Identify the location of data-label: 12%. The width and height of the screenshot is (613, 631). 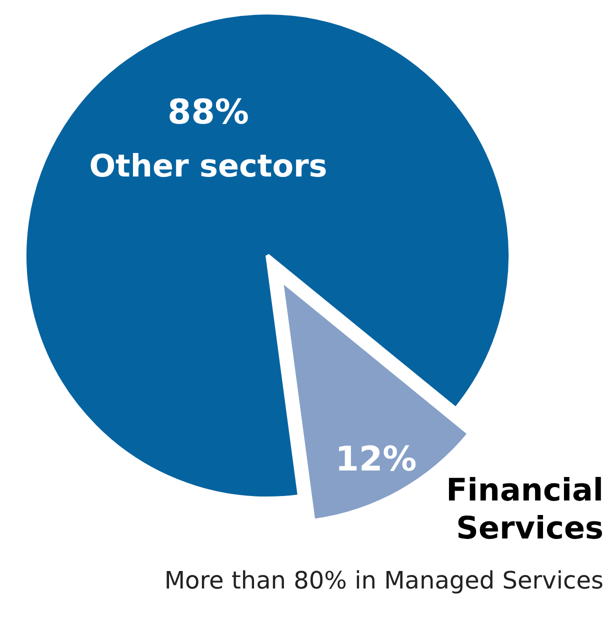
(376, 460).